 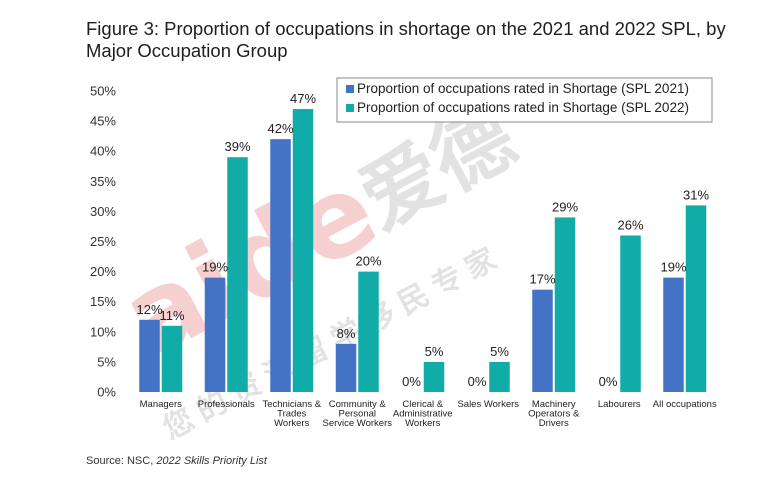 What do you see at coordinates (346, 333) in the screenshot?
I see `data-label-2021: 8%` at bounding box center [346, 333].